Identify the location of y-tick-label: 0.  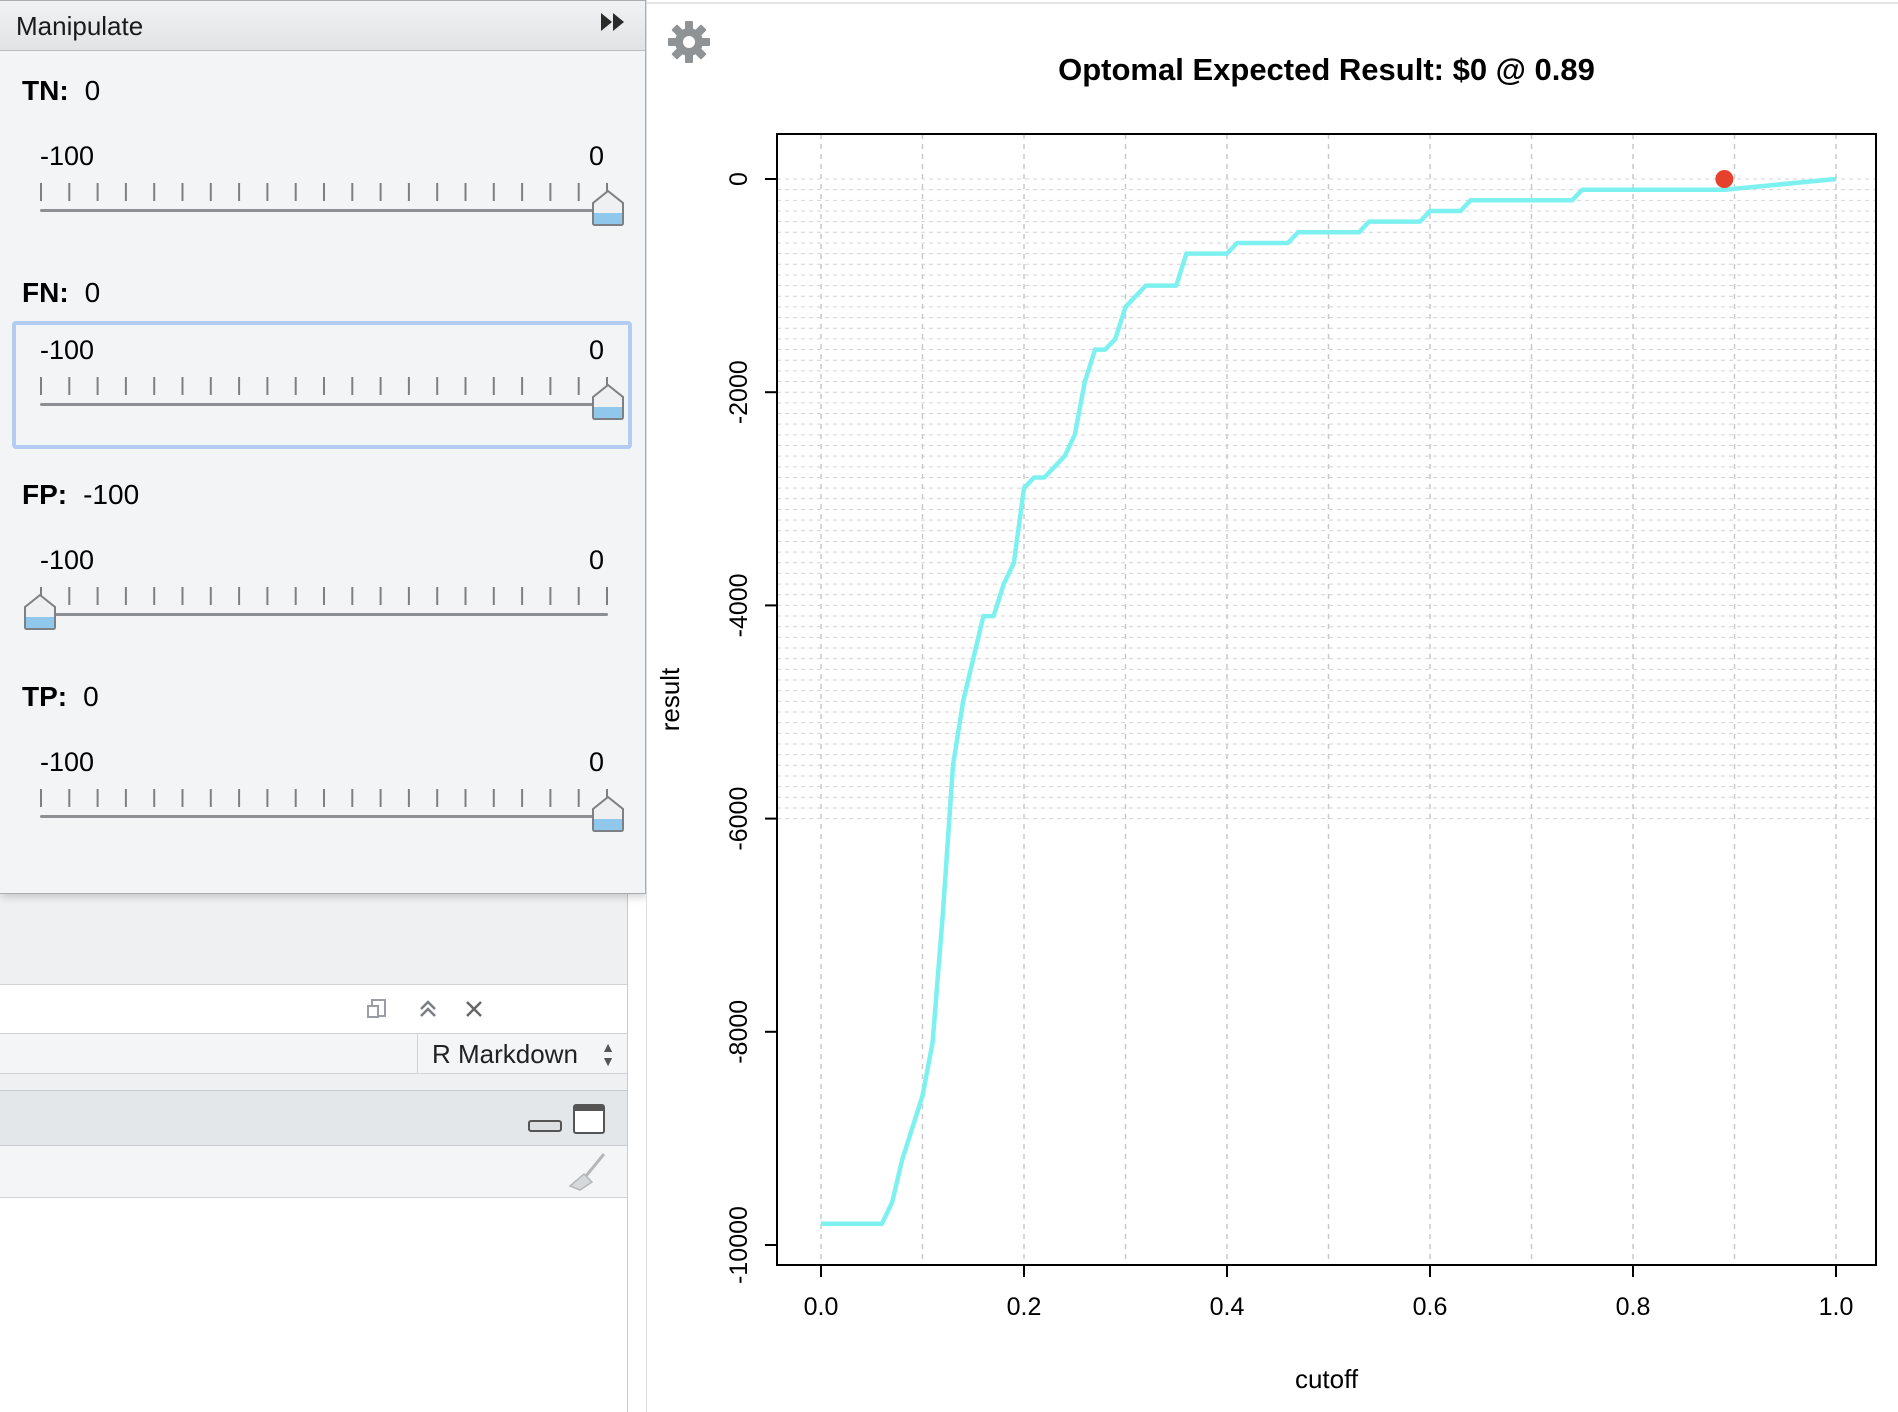
(739, 179).